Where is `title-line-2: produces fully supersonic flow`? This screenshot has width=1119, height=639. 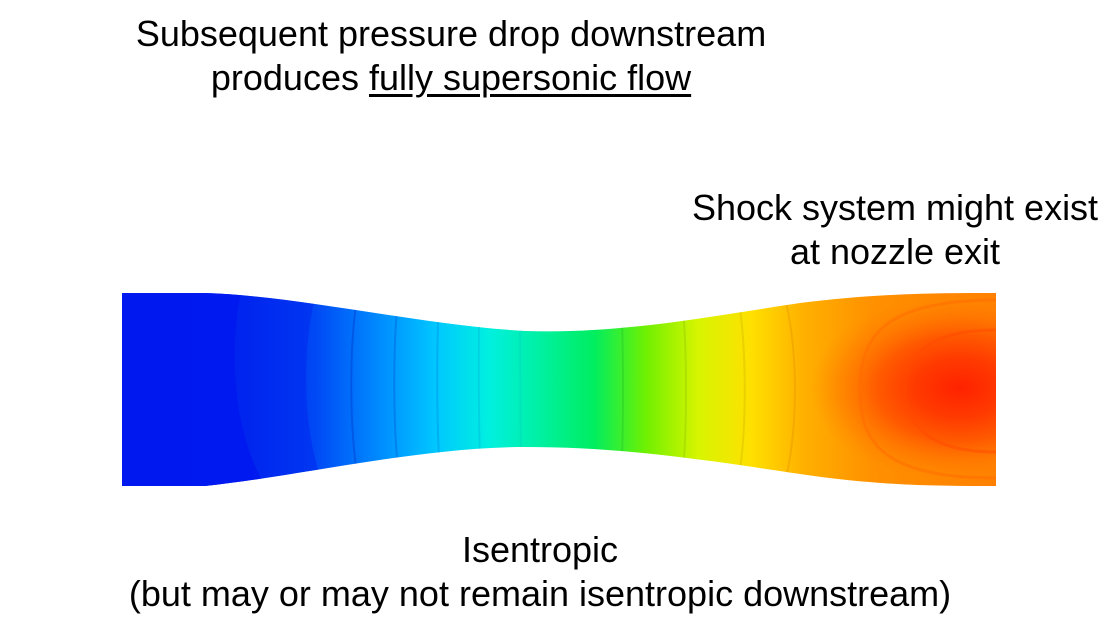 title-line-2: produces fully supersonic flow is located at coordinates (451, 78).